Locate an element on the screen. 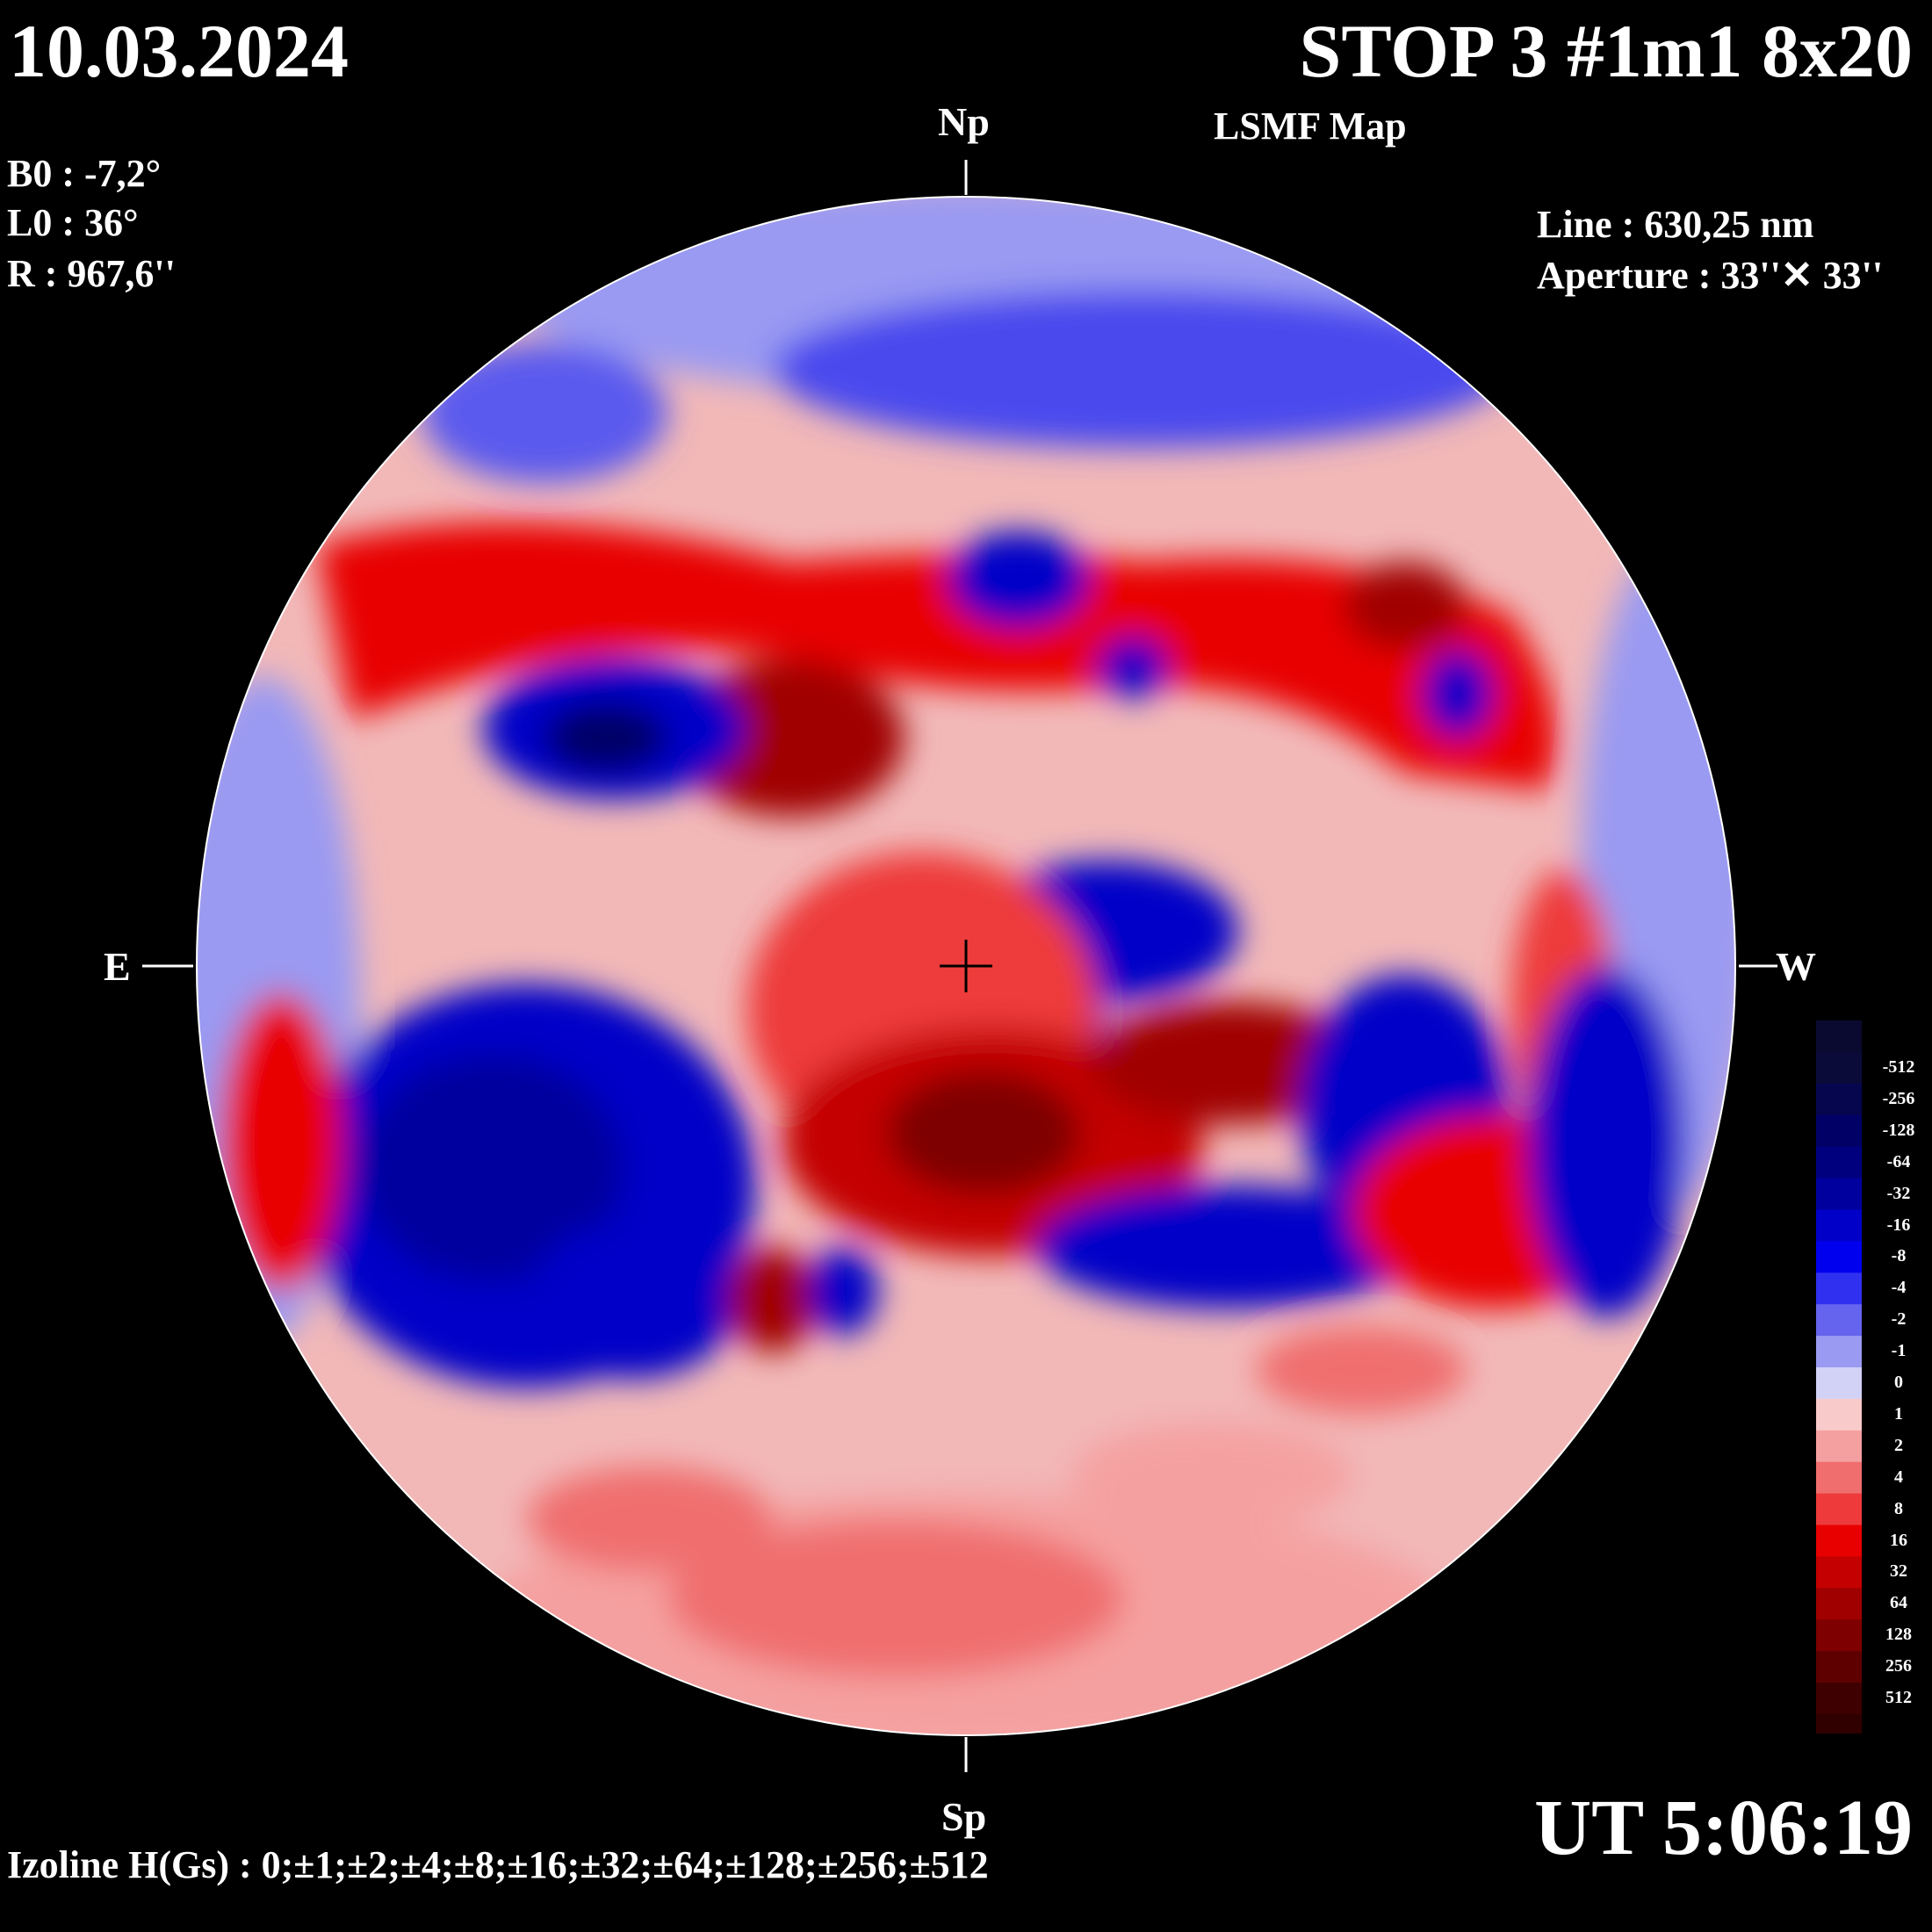  south-pole-label: Sp is located at coordinates (964, 1817).